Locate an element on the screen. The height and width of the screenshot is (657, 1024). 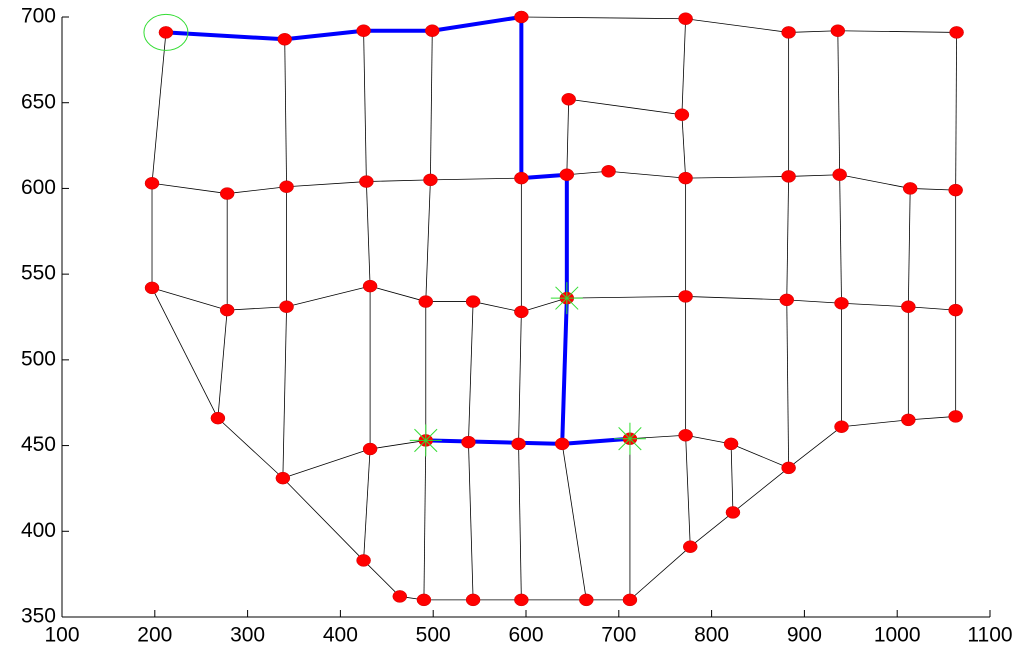
x-tick-label: 600 is located at coordinates (525, 635).